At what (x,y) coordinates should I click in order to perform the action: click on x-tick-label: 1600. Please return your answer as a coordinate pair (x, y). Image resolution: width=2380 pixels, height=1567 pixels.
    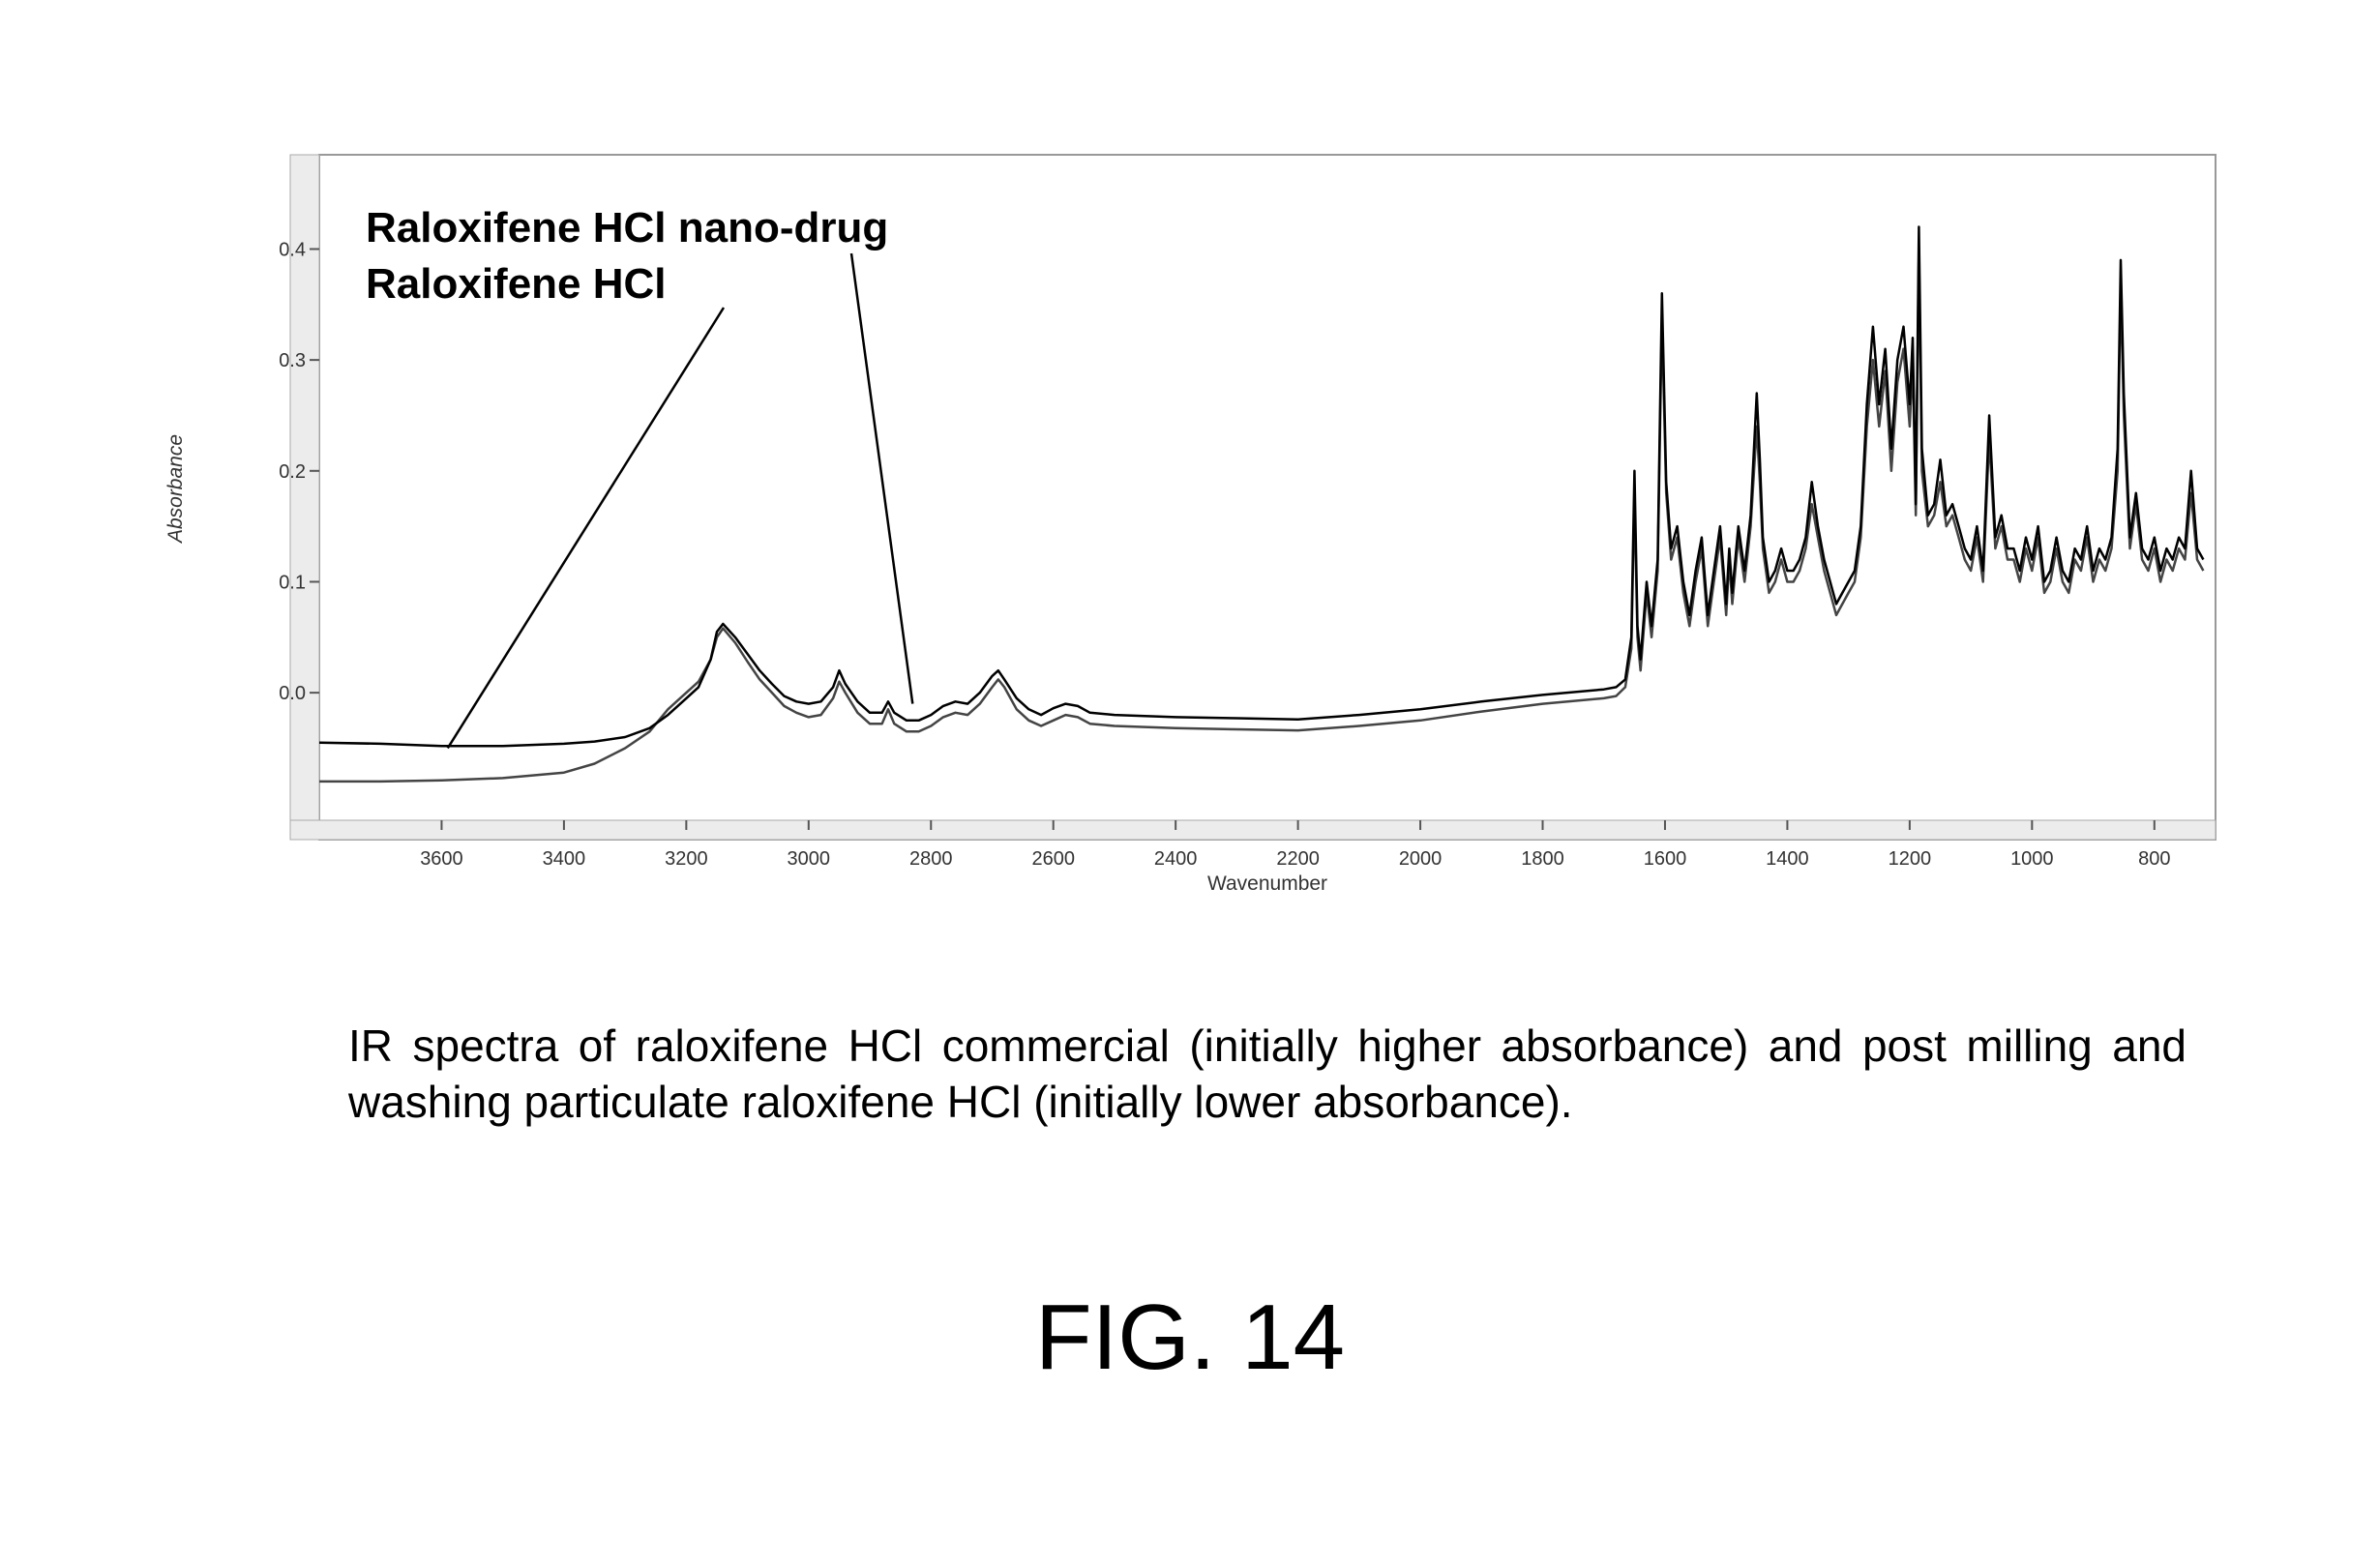
    Looking at the image, I should click on (1666, 859).